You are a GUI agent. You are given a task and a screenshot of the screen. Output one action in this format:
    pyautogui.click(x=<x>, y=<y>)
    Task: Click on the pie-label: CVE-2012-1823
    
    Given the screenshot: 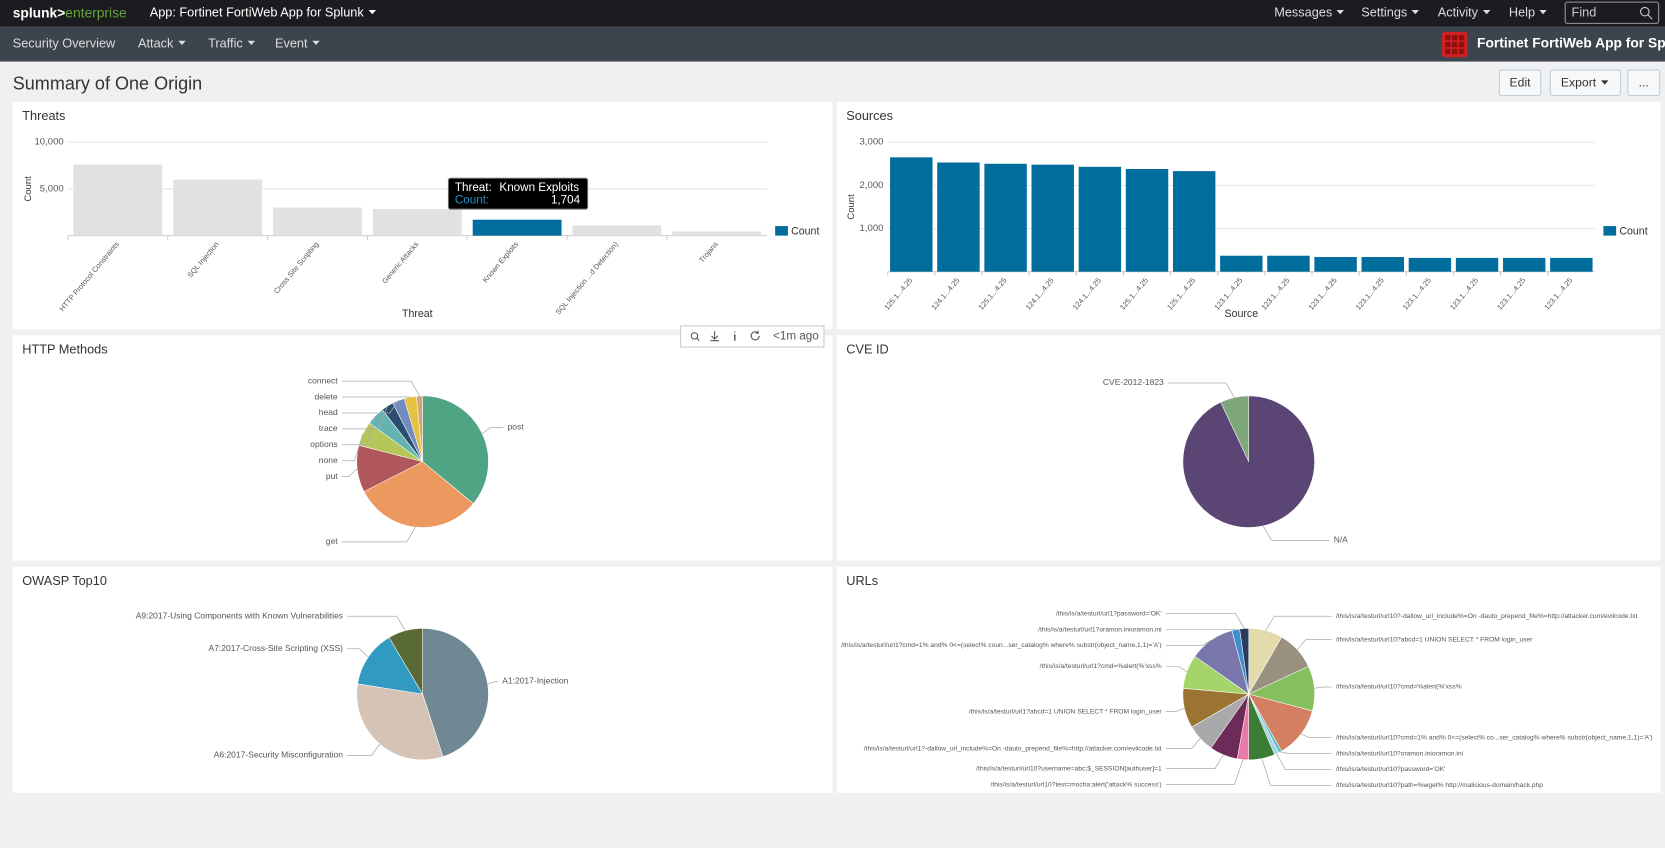 What is the action you would take?
    pyautogui.click(x=1133, y=382)
    